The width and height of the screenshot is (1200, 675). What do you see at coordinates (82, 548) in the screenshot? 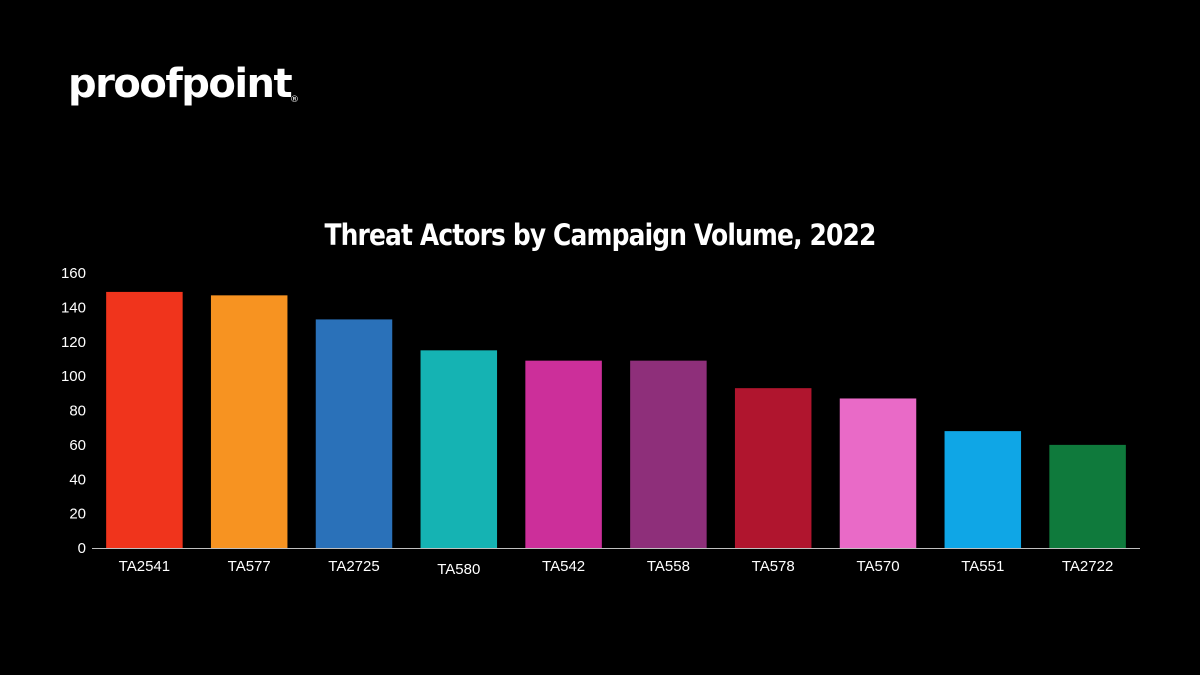
I see `y-tick-label: 0` at bounding box center [82, 548].